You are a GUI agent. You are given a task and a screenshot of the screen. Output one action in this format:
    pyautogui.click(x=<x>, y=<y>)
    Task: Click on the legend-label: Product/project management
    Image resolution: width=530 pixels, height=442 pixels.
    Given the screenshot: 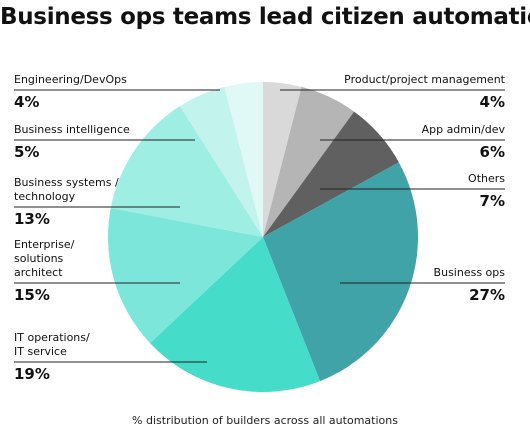 What is the action you would take?
    pyautogui.click(x=424, y=79)
    